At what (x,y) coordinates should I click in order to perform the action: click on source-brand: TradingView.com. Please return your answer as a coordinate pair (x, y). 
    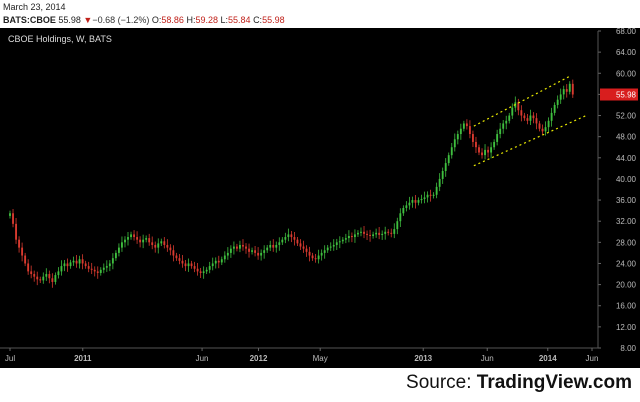
    Looking at the image, I should click on (554, 382).